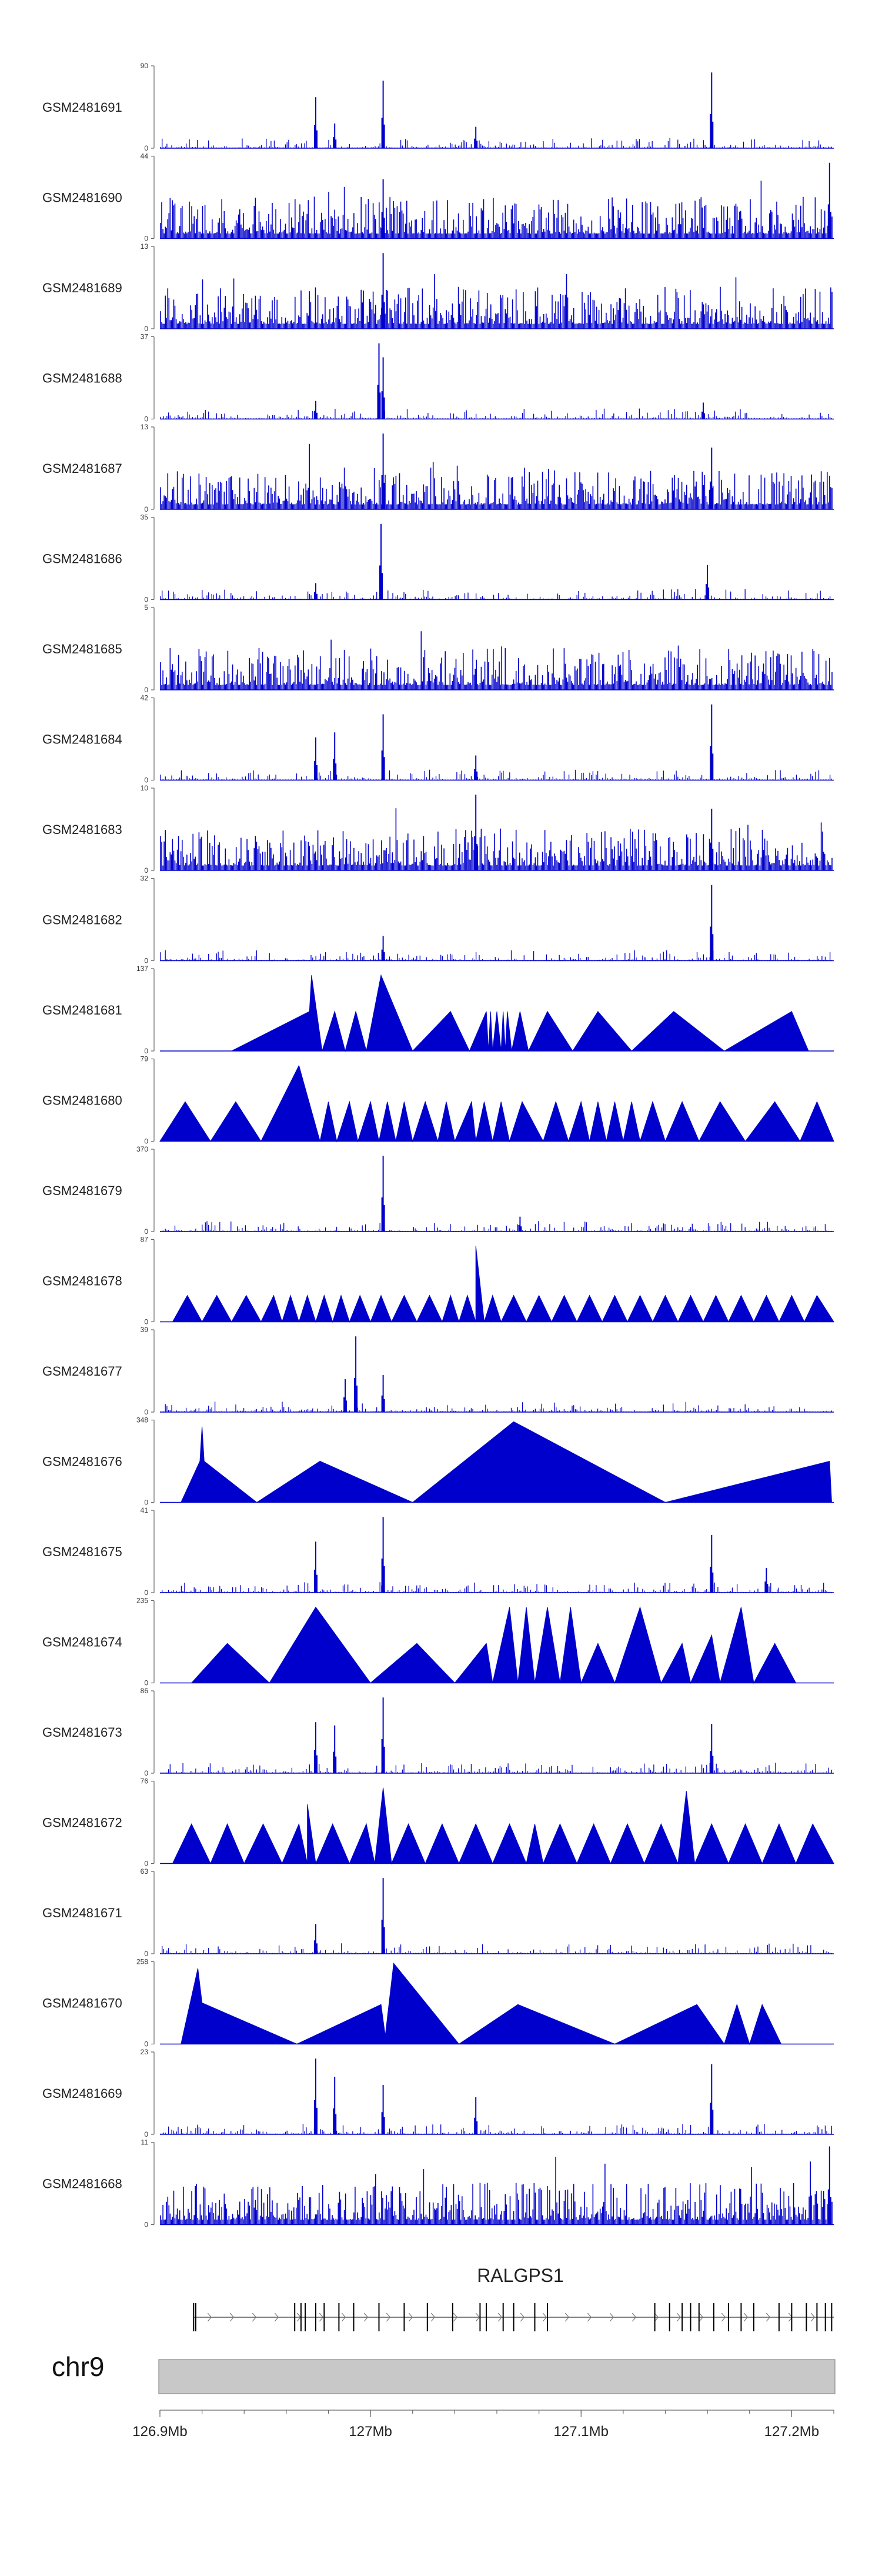  I want to click on genomic-coordinate-axis: 126.9Mb 127Mb 127.1Mb 127.2Mb, so click(483, 2425).